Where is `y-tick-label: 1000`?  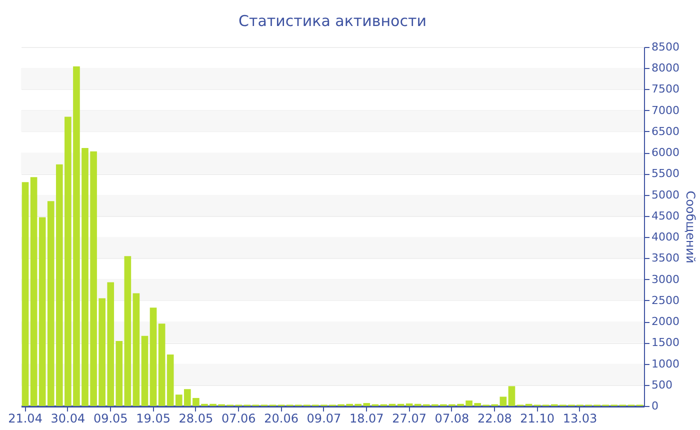 y-tick-label: 1000 is located at coordinates (666, 363).